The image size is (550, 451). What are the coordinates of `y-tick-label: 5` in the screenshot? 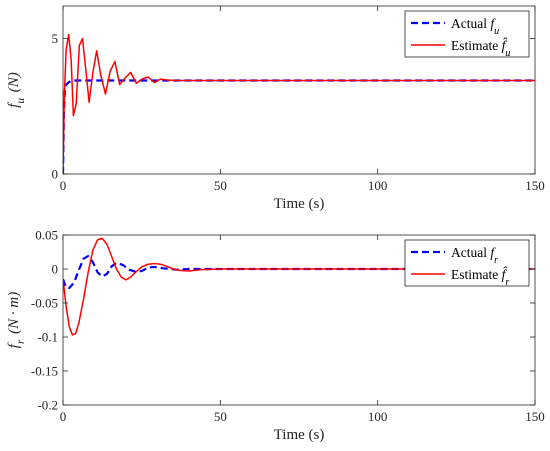 It's located at (55, 38).